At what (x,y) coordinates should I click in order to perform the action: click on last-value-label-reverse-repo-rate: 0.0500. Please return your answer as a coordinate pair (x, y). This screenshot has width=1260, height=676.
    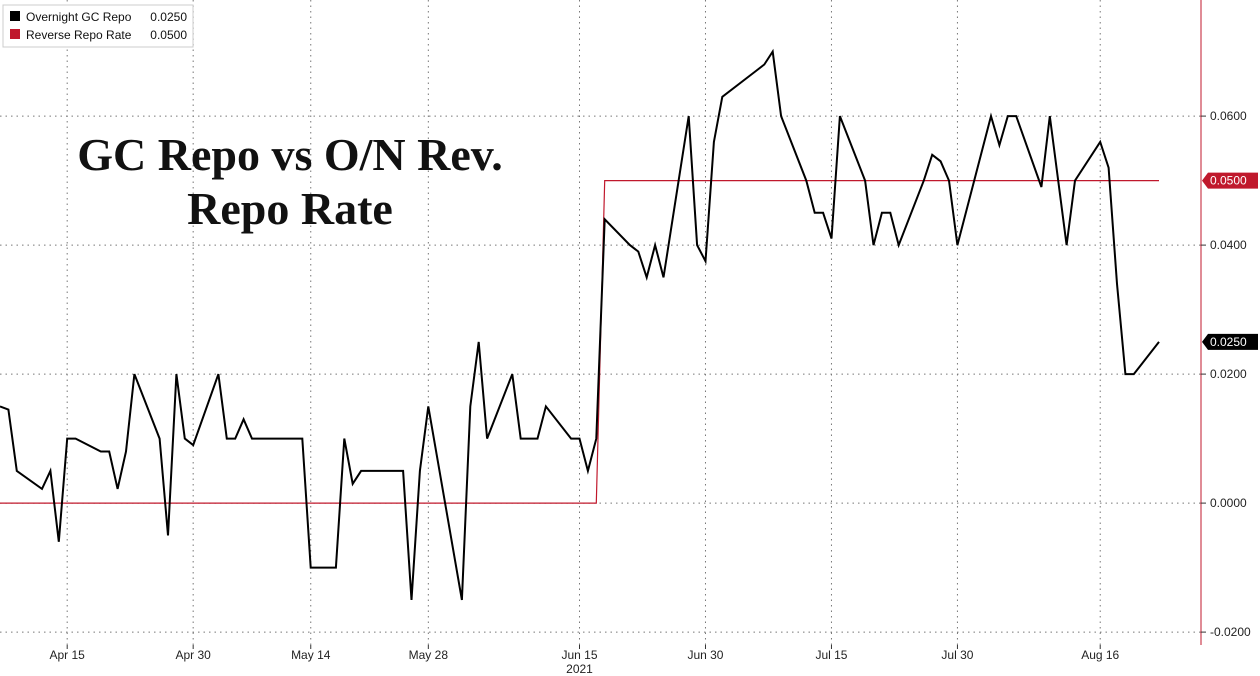
    Looking at the image, I should click on (1228, 181).